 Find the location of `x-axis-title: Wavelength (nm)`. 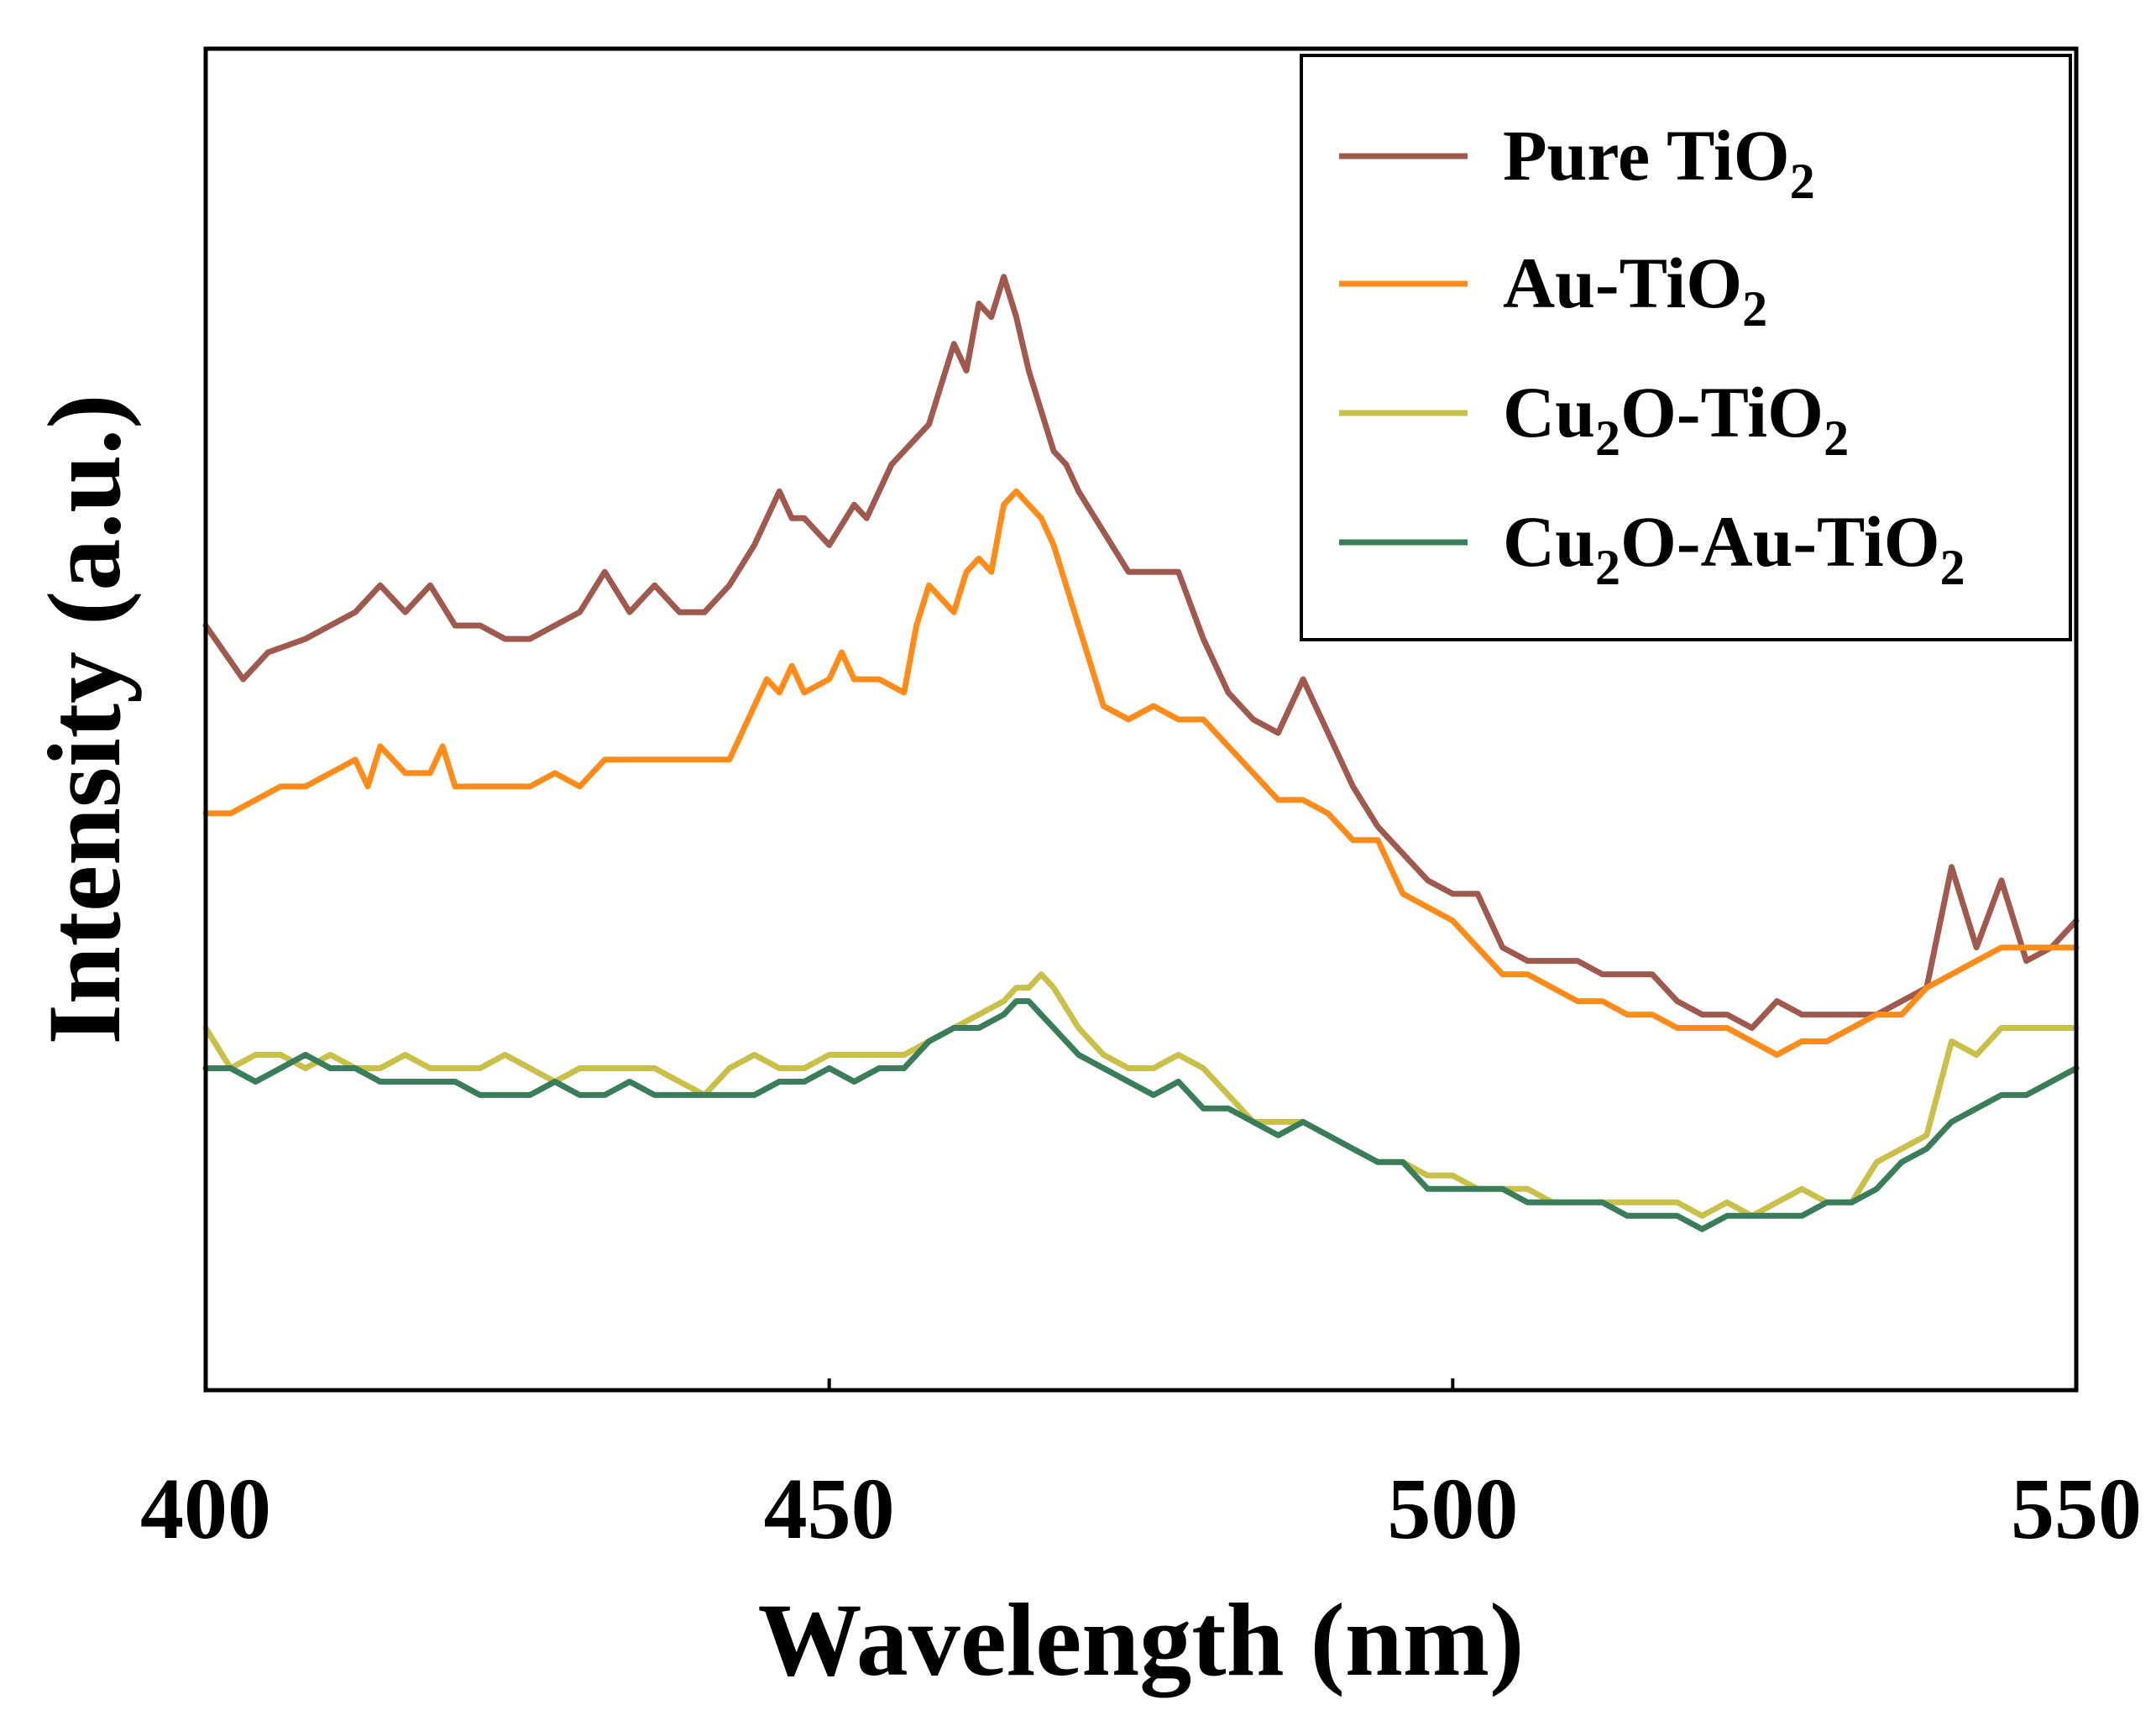

x-axis-title: Wavelength (nm) is located at coordinates (1141, 1640).